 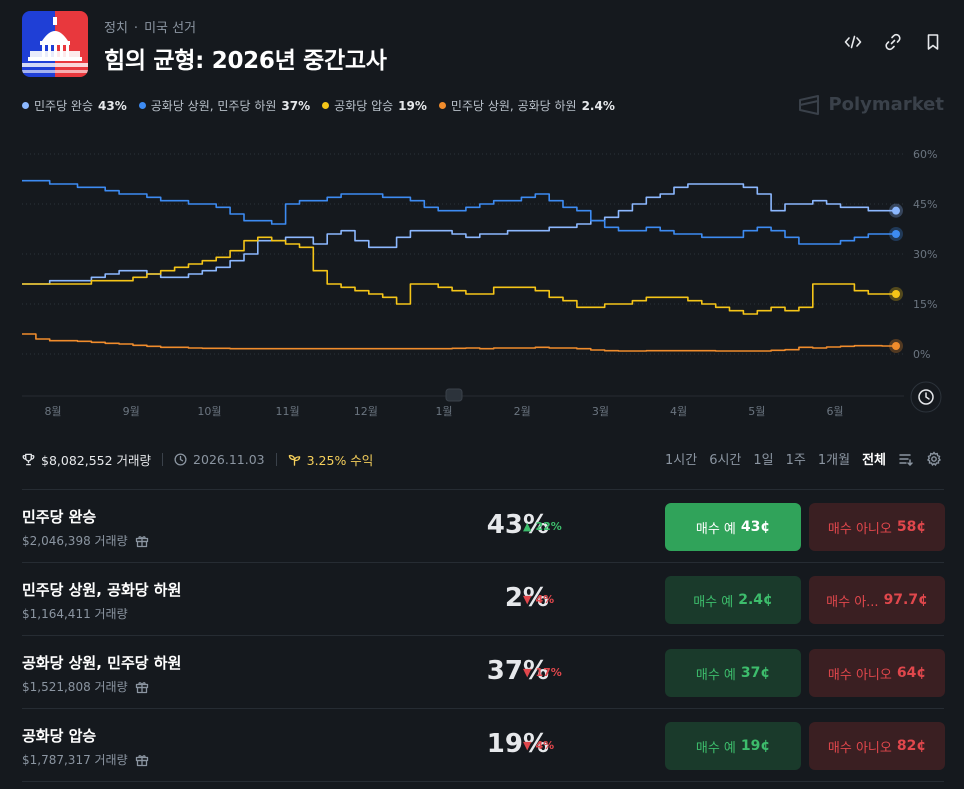 I want to click on outcome-probability: 2%, so click(x=526, y=598).